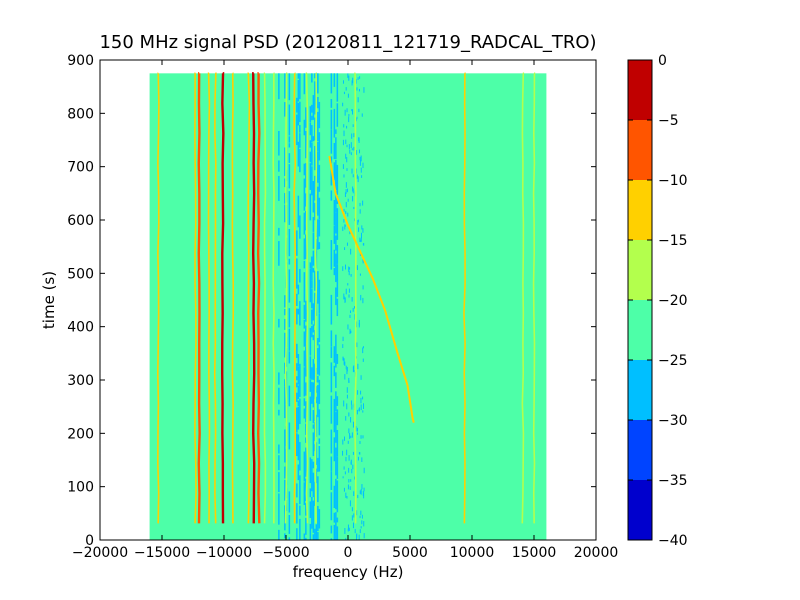  Describe the element at coordinates (673, 181) in the screenshot. I see `colorbar-tick-label: −10` at that location.